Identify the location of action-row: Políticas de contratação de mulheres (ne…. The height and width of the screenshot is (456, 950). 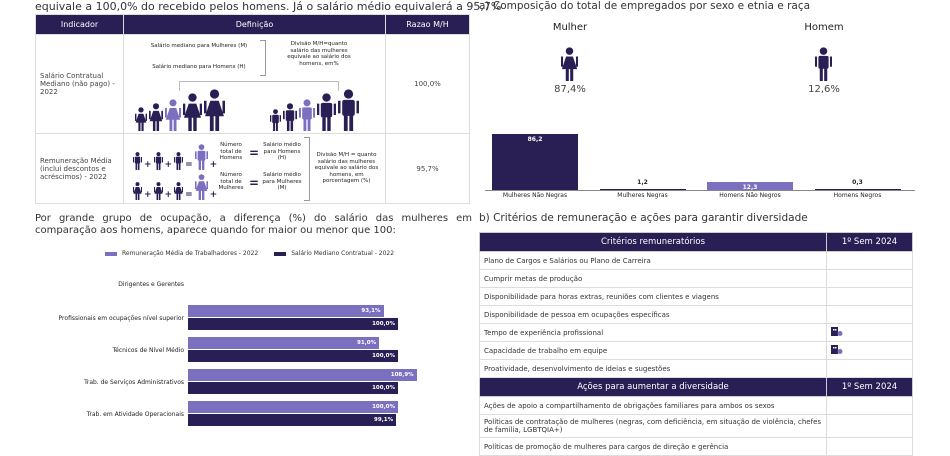
(696, 426).